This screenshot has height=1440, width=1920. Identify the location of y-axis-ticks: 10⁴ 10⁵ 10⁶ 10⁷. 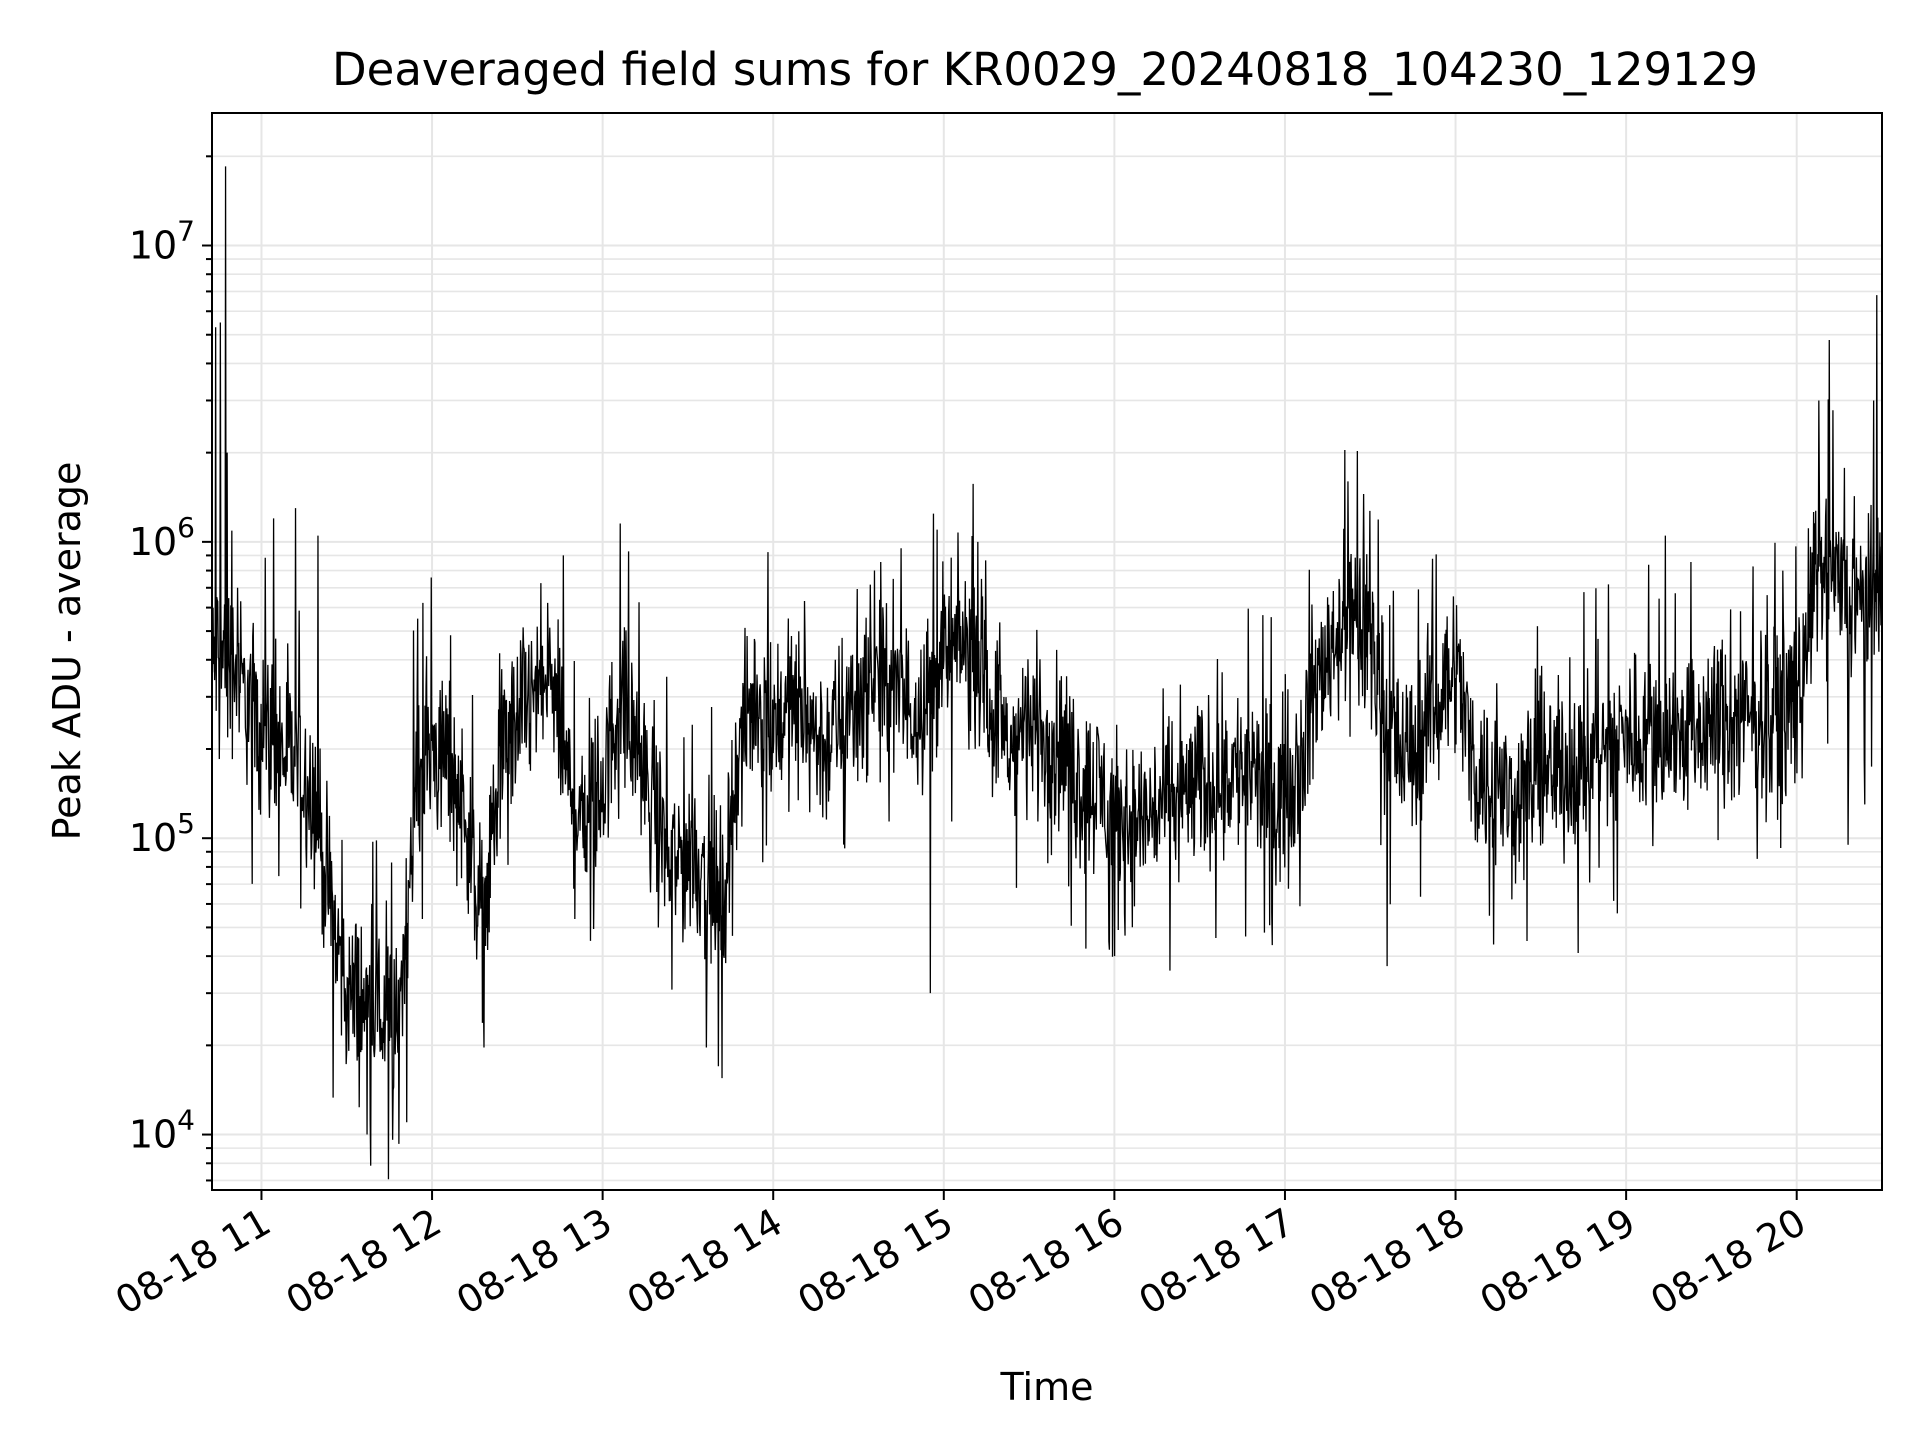
(170, 668).